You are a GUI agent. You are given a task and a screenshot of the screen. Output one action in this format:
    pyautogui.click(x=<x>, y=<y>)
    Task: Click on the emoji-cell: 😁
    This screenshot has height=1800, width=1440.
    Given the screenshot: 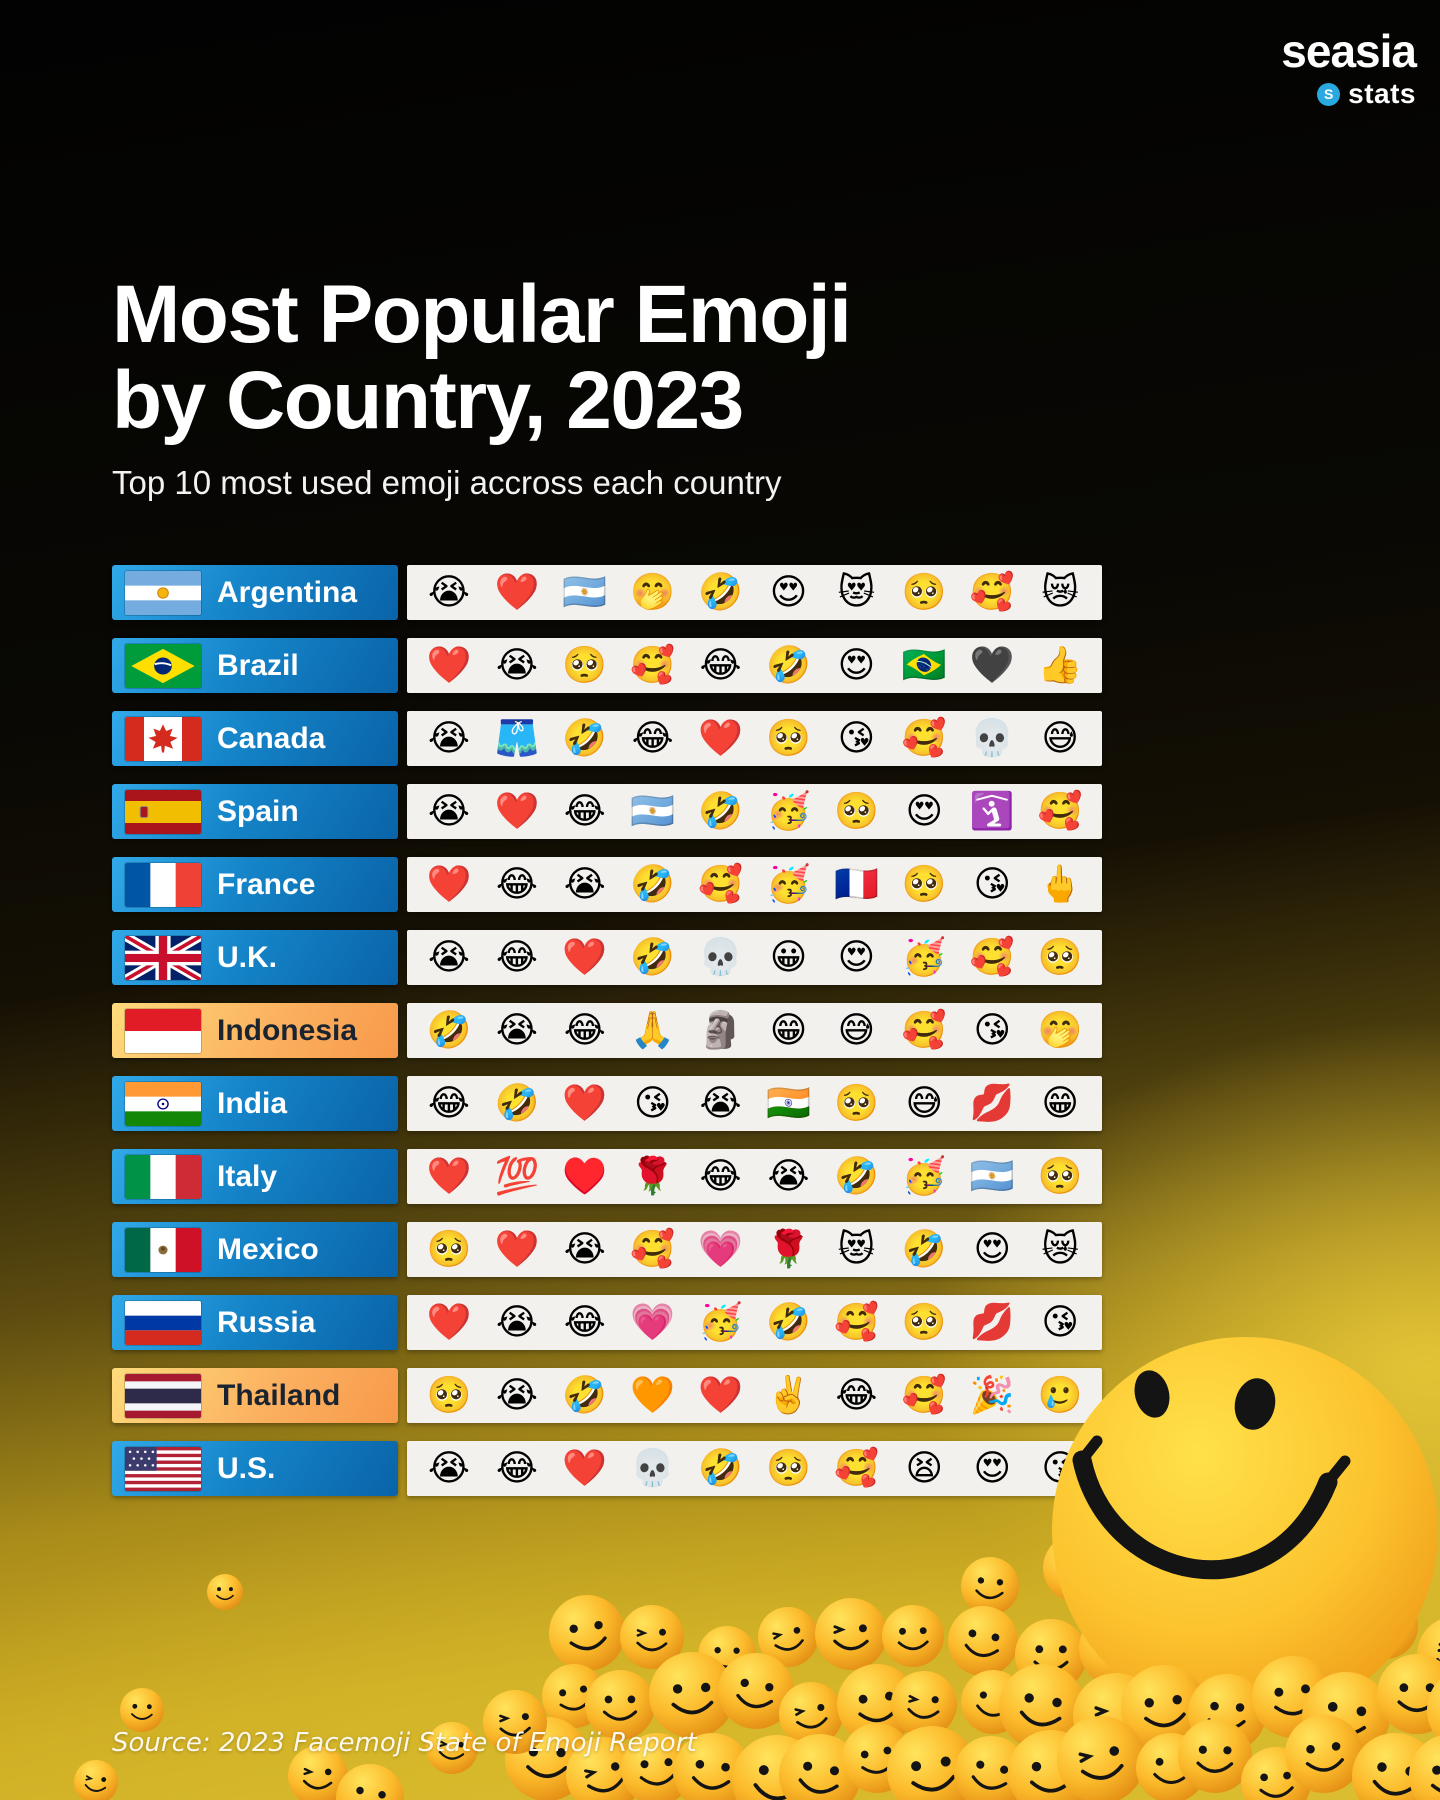 What is the action you would take?
    pyautogui.click(x=1060, y=1103)
    